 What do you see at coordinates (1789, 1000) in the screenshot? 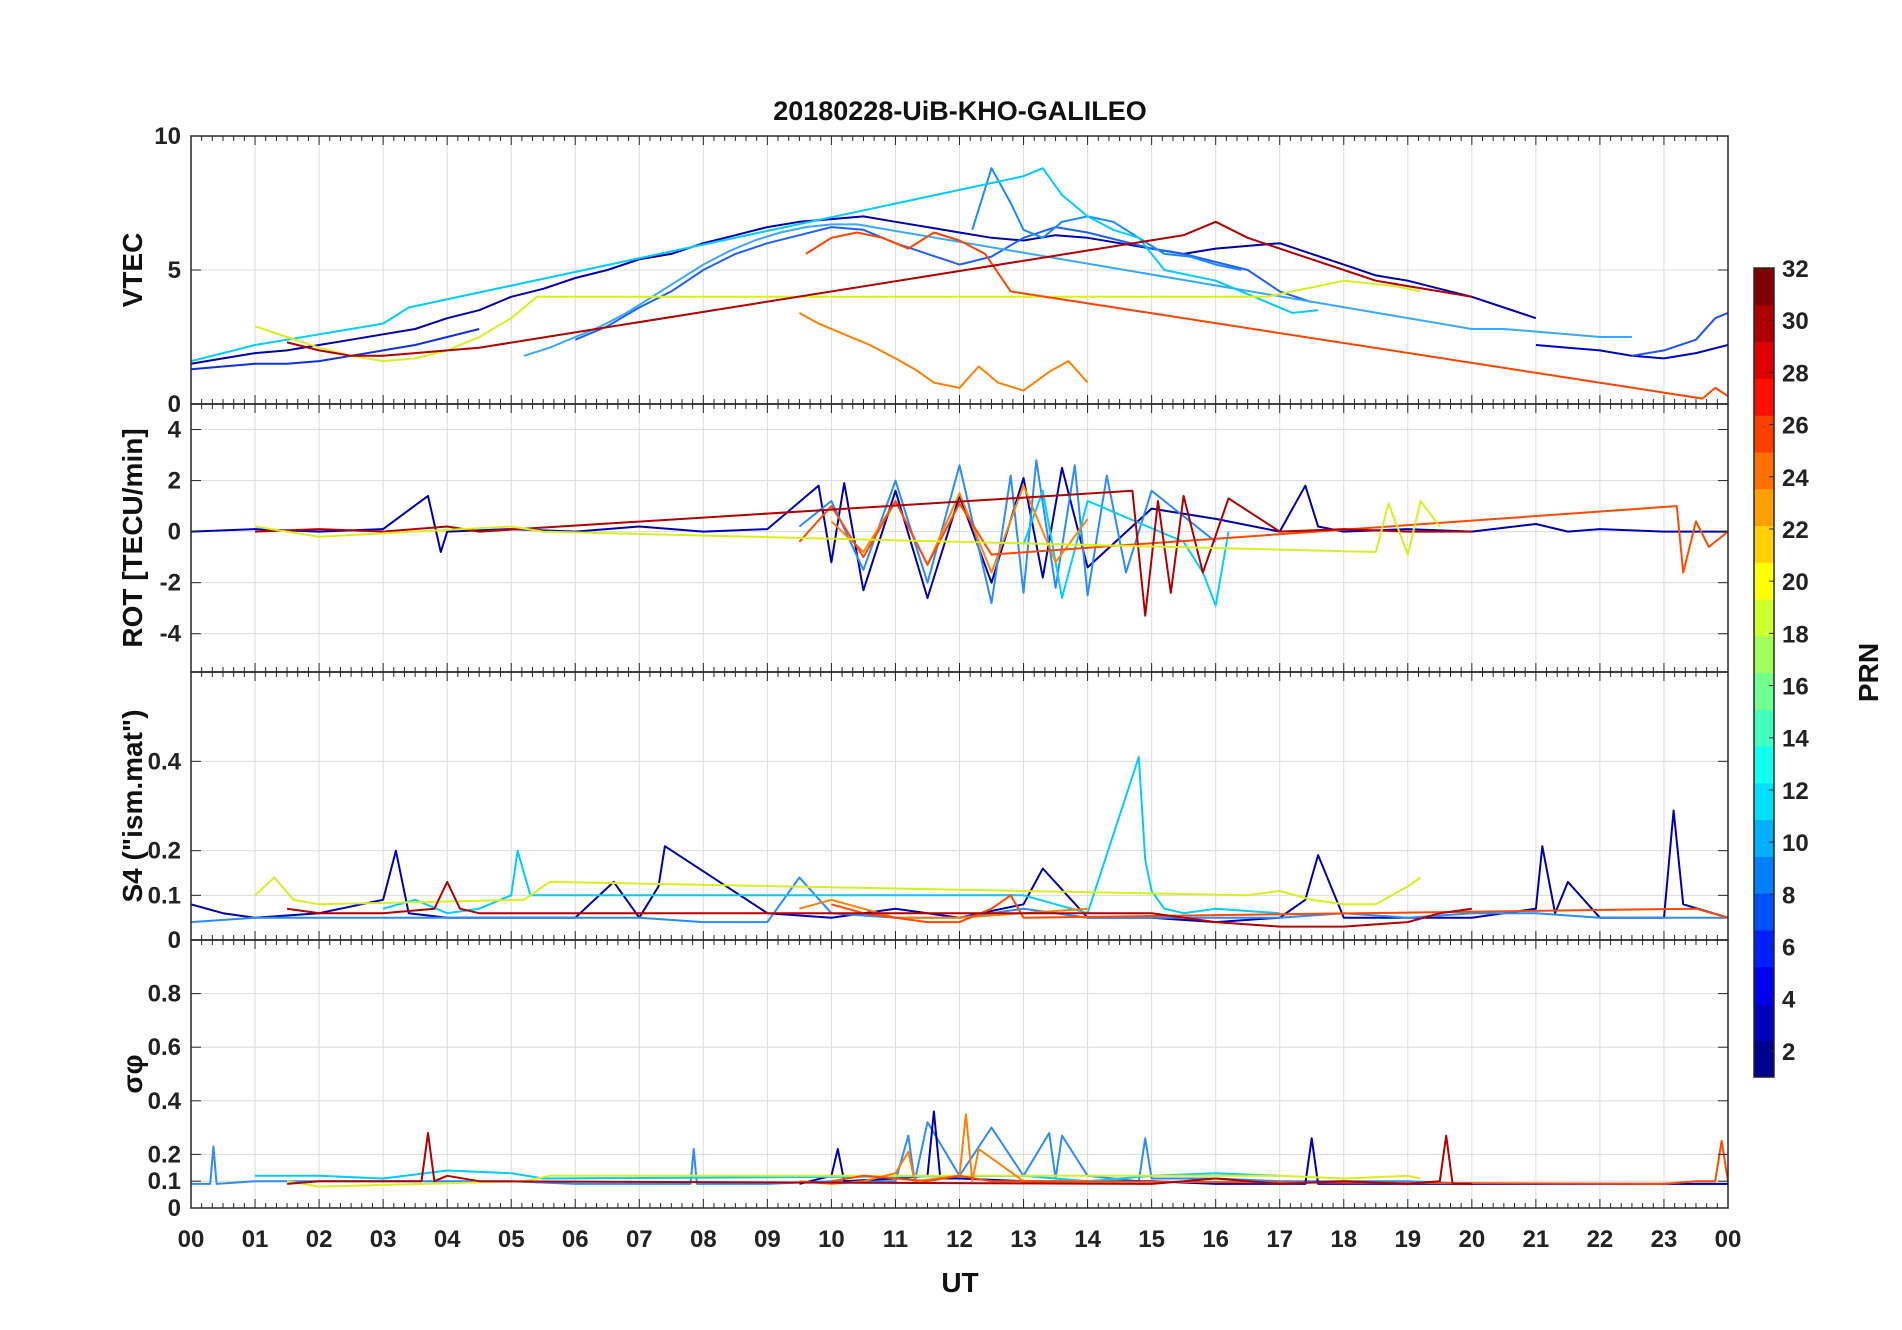
I see `colorbar-tick-label: 4` at bounding box center [1789, 1000].